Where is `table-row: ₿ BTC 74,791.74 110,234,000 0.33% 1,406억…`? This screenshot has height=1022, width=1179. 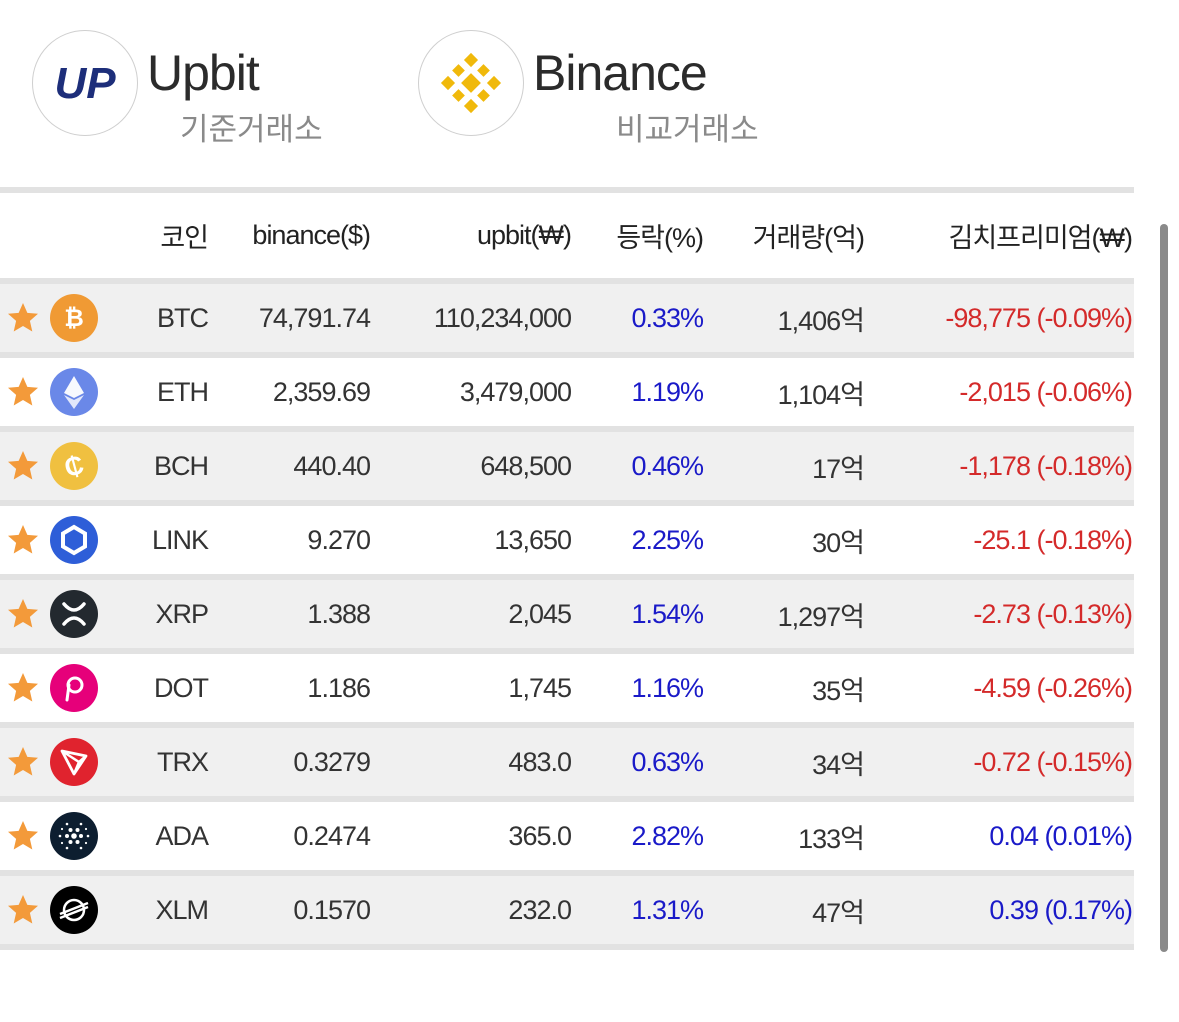
table-row: ₿ BTC 74,791.74 110,234,000 0.33% 1,406억… is located at coordinates (567, 321).